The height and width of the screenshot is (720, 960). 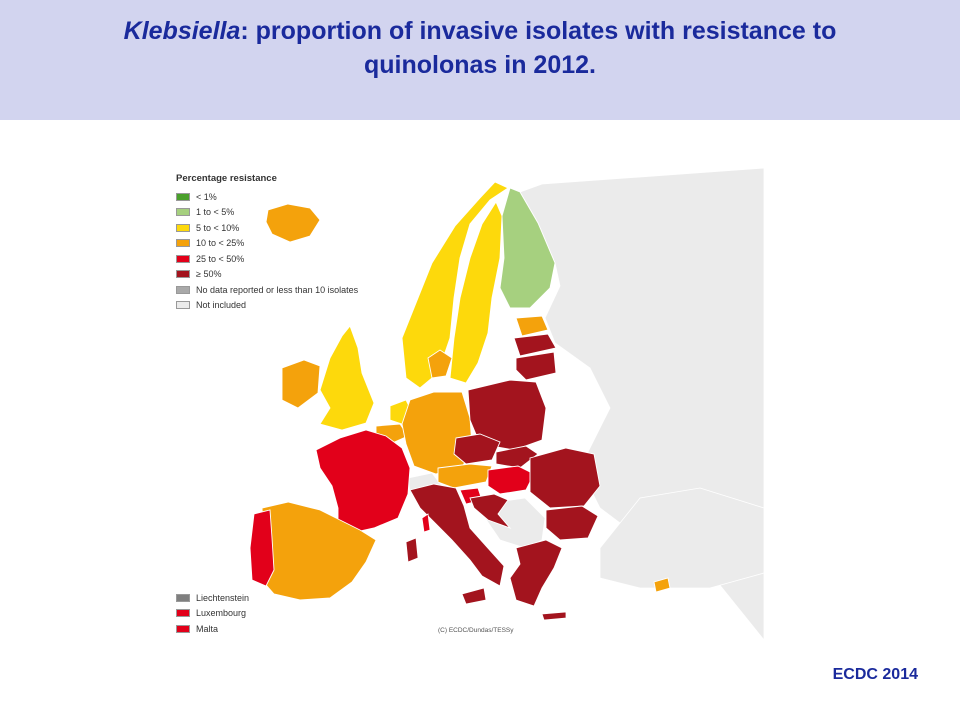 What do you see at coordinates (536, 366) in the screenshot?
I see `region-lithuania` at bounding box center [536, 366].